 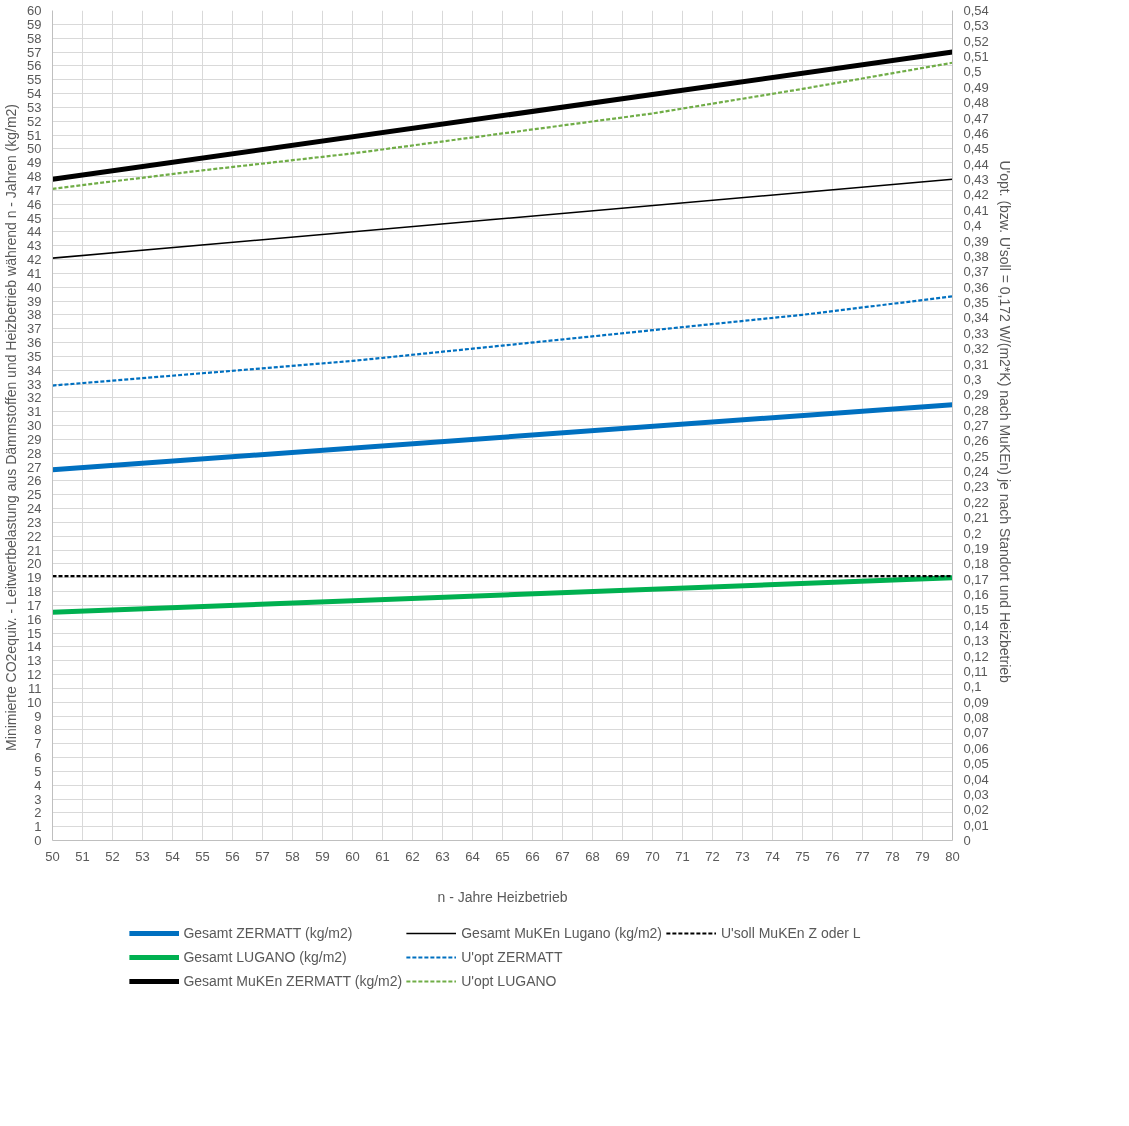 I want to click on y2-tick-label: 0,48, so click(x=976, y=103).